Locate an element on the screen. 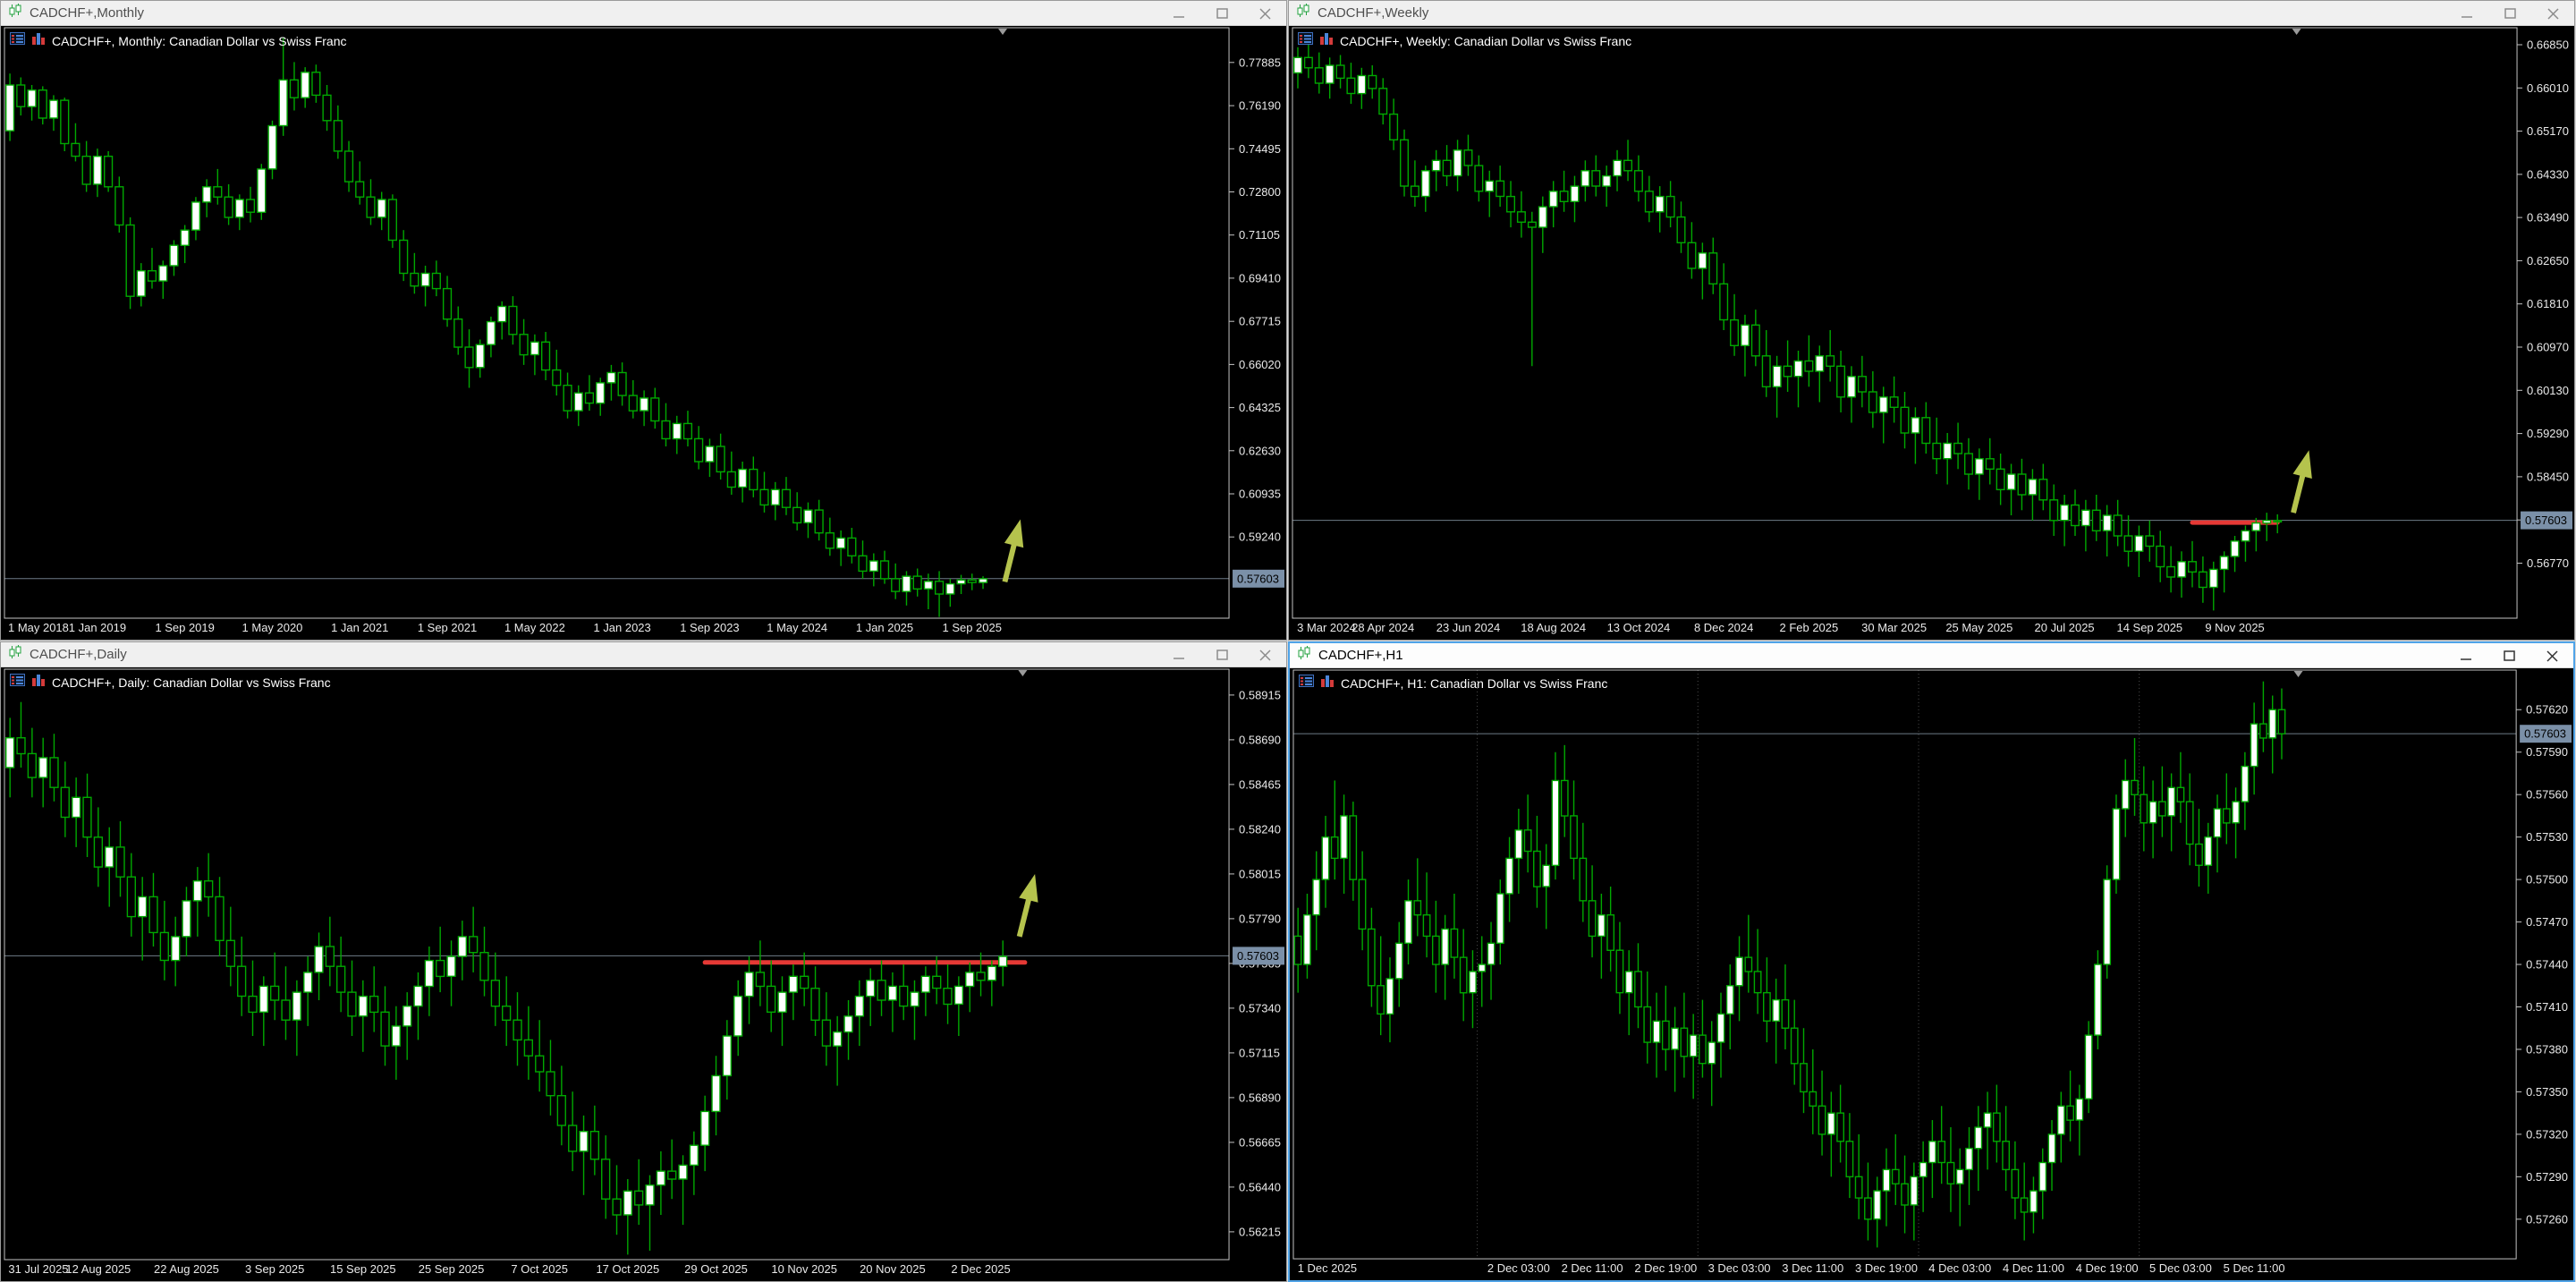 This screenshot has height=1282, width=2576. svg-text: 3 Mar 2024 is located at coordinates (1326, 628).